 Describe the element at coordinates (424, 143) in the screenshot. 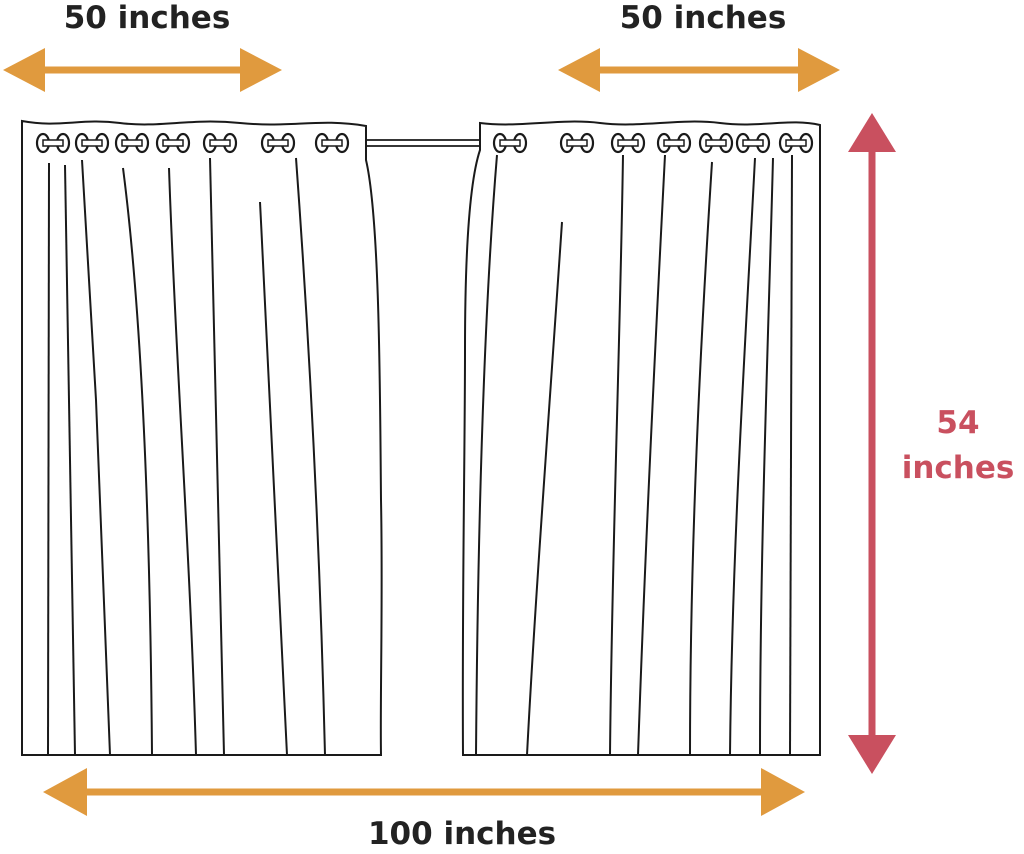

I see `curtain-rod` at that location.